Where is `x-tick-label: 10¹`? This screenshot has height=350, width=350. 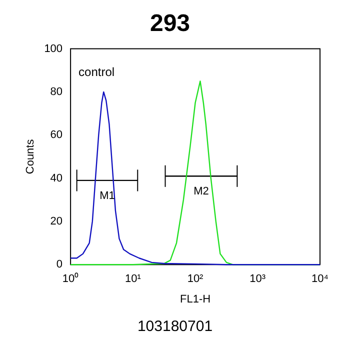
x-tick-label: 10¹ is located at coordinates (133, 279).